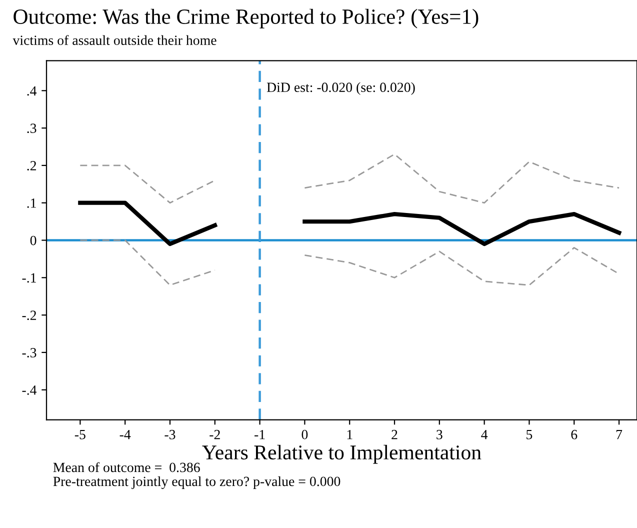  Describe the element at coordinates (31, 165) in the screenshot. I see `y-tick-label: .2` at that location.